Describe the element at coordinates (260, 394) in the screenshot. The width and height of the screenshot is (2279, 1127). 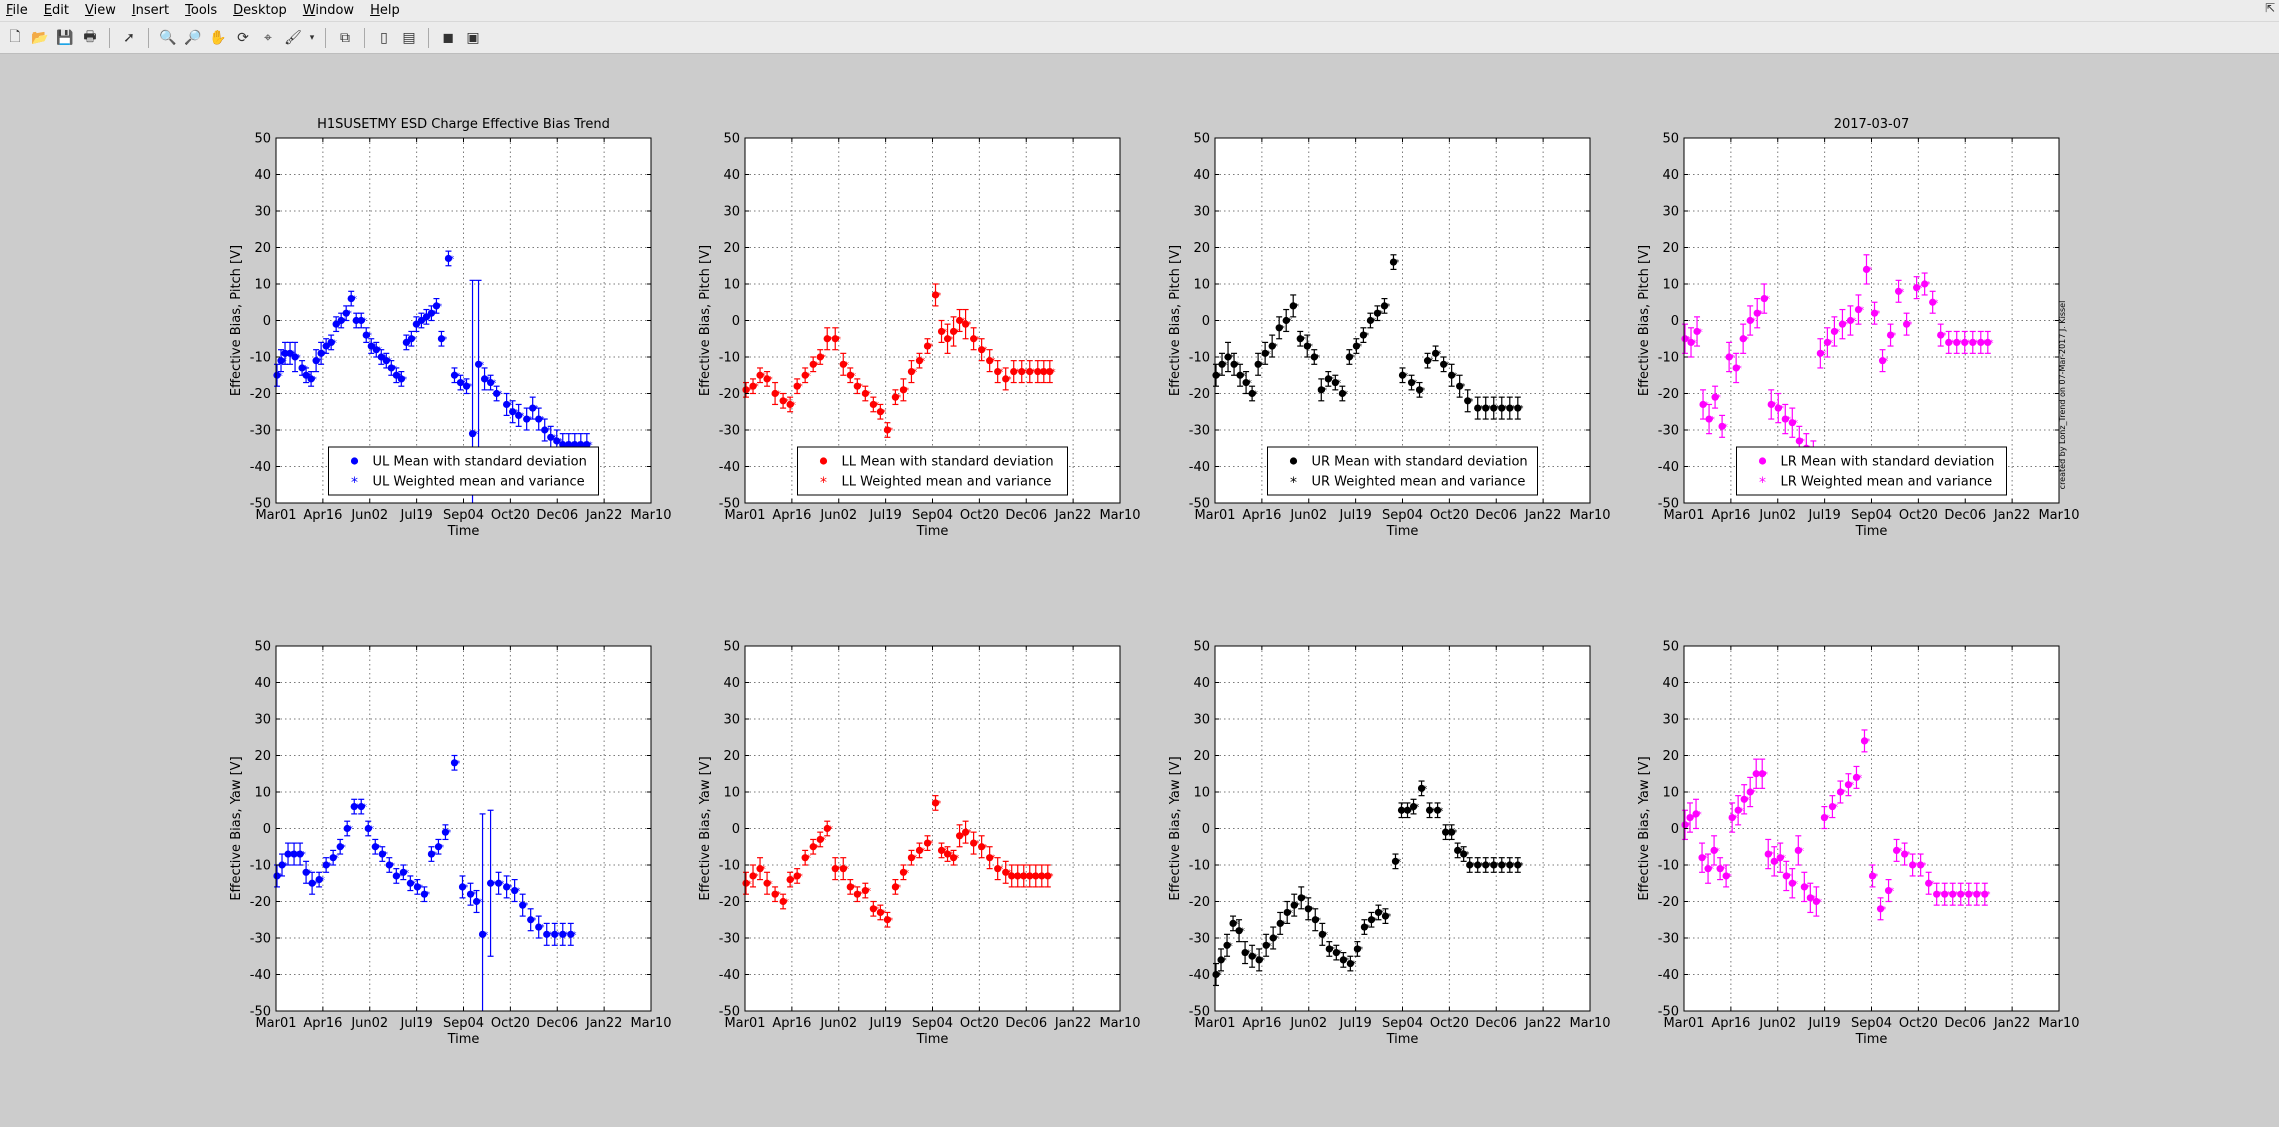
I see `y-tick-label: -20` at that location.